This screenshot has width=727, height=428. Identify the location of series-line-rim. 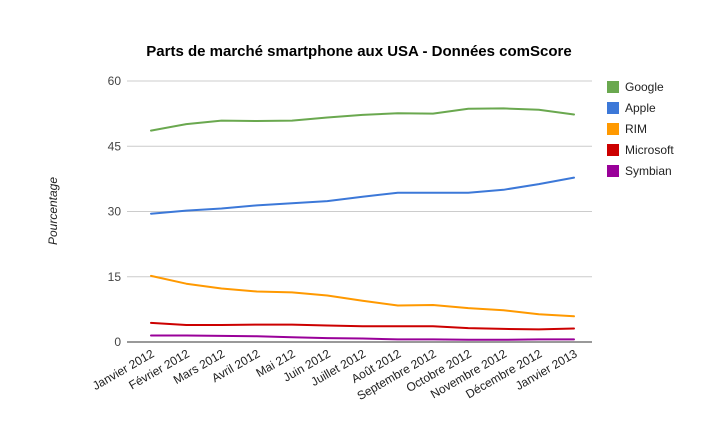
(362, 296).